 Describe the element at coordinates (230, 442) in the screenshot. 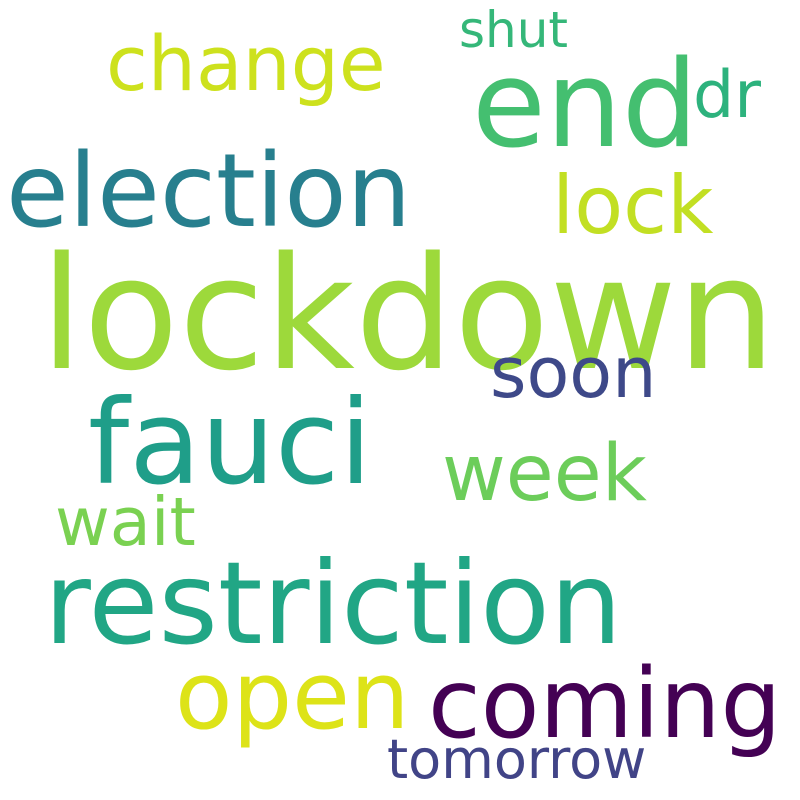

I see `word-fauci: fauci` at that location.